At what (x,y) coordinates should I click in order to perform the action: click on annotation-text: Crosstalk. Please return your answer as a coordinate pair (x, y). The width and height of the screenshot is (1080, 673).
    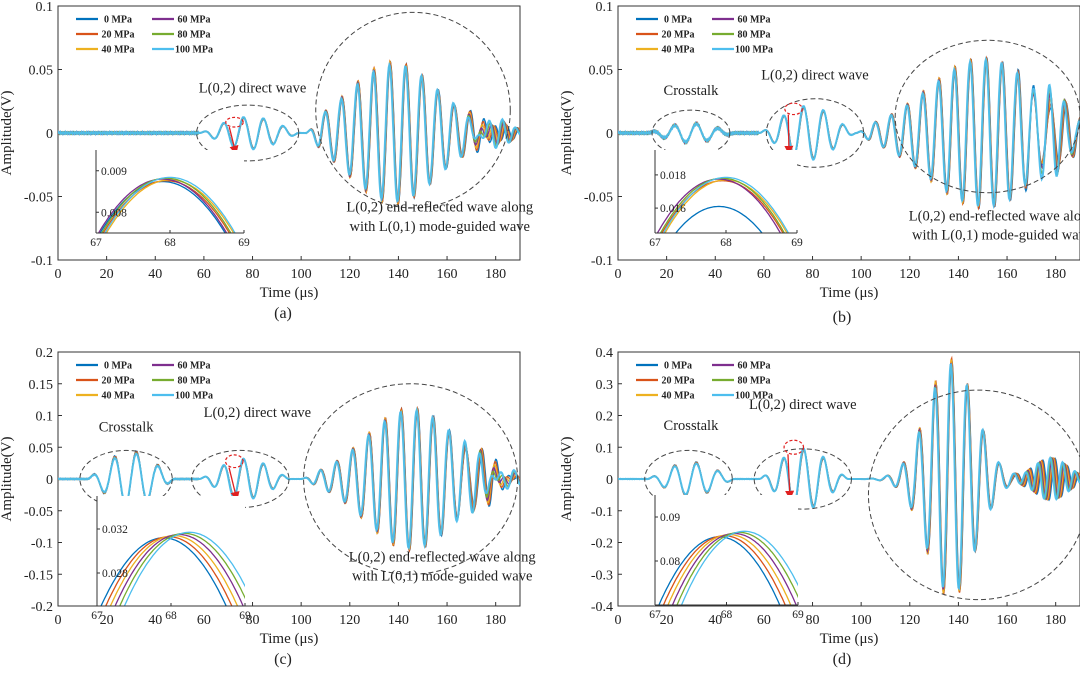
    Looking at the image, I should click on (692, 91).